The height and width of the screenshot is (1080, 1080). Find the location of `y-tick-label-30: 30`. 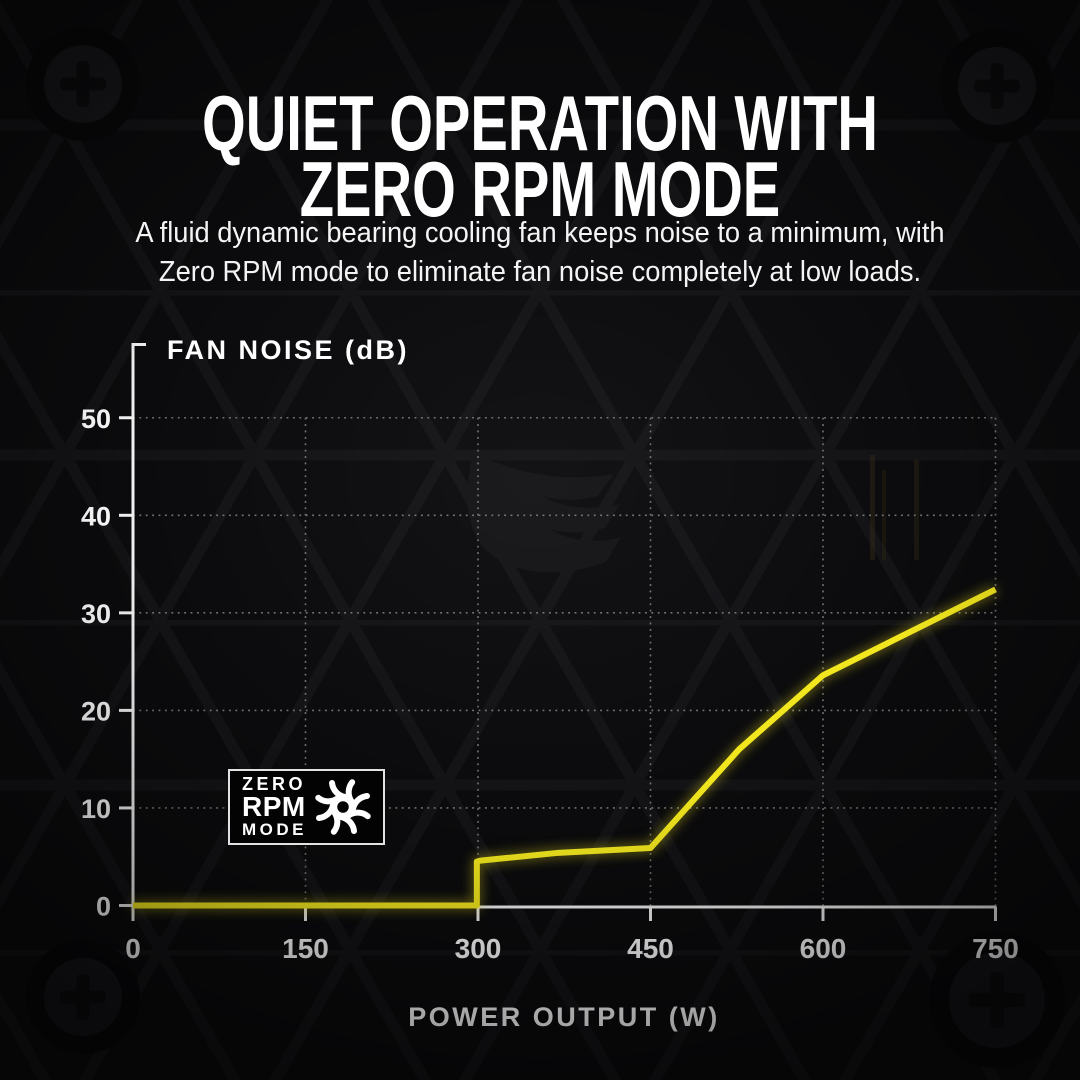

y-tick-label-30: 30 is located at coordinates (96, 614).